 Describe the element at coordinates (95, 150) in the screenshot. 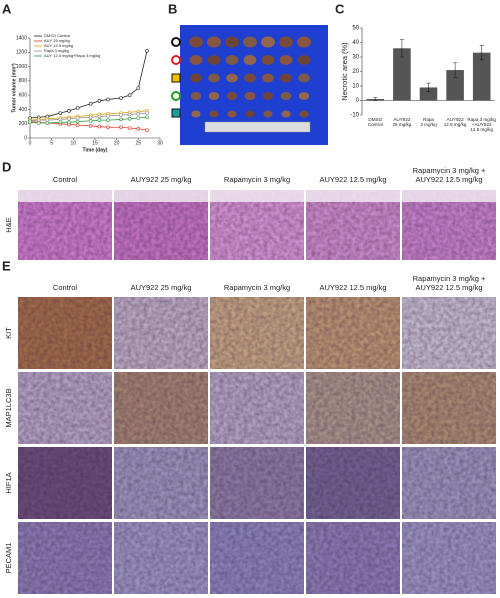

I see `x-axis-label: Time (day)` at that location.